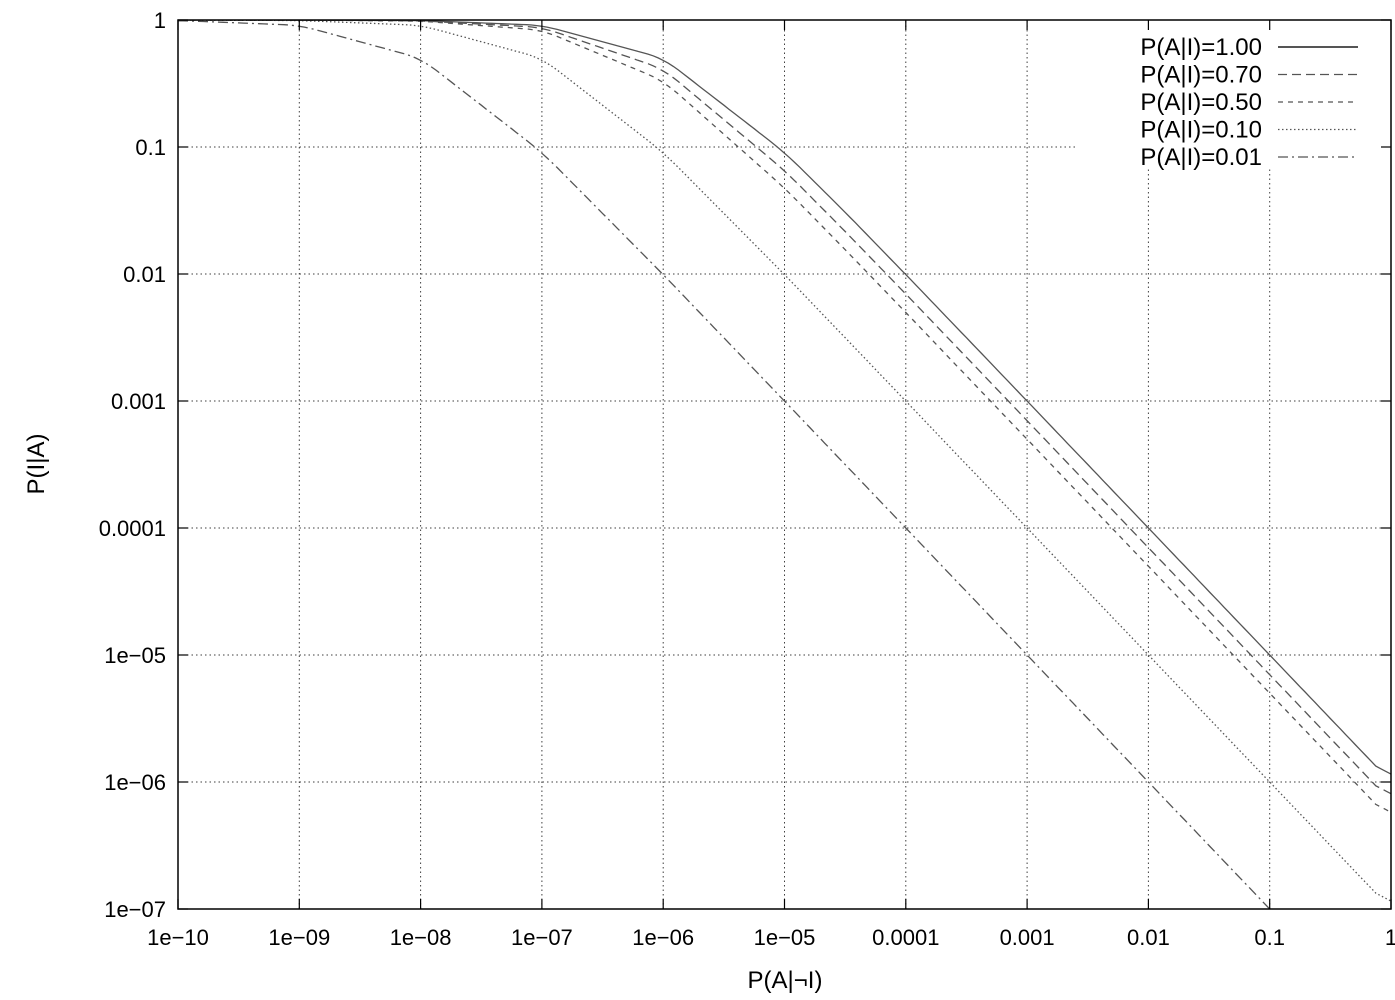  What do you see at coordinates (1027, 937) in the screenshot?
I see `x-tick-label: 0.001` at bounding box center [1027, 937].